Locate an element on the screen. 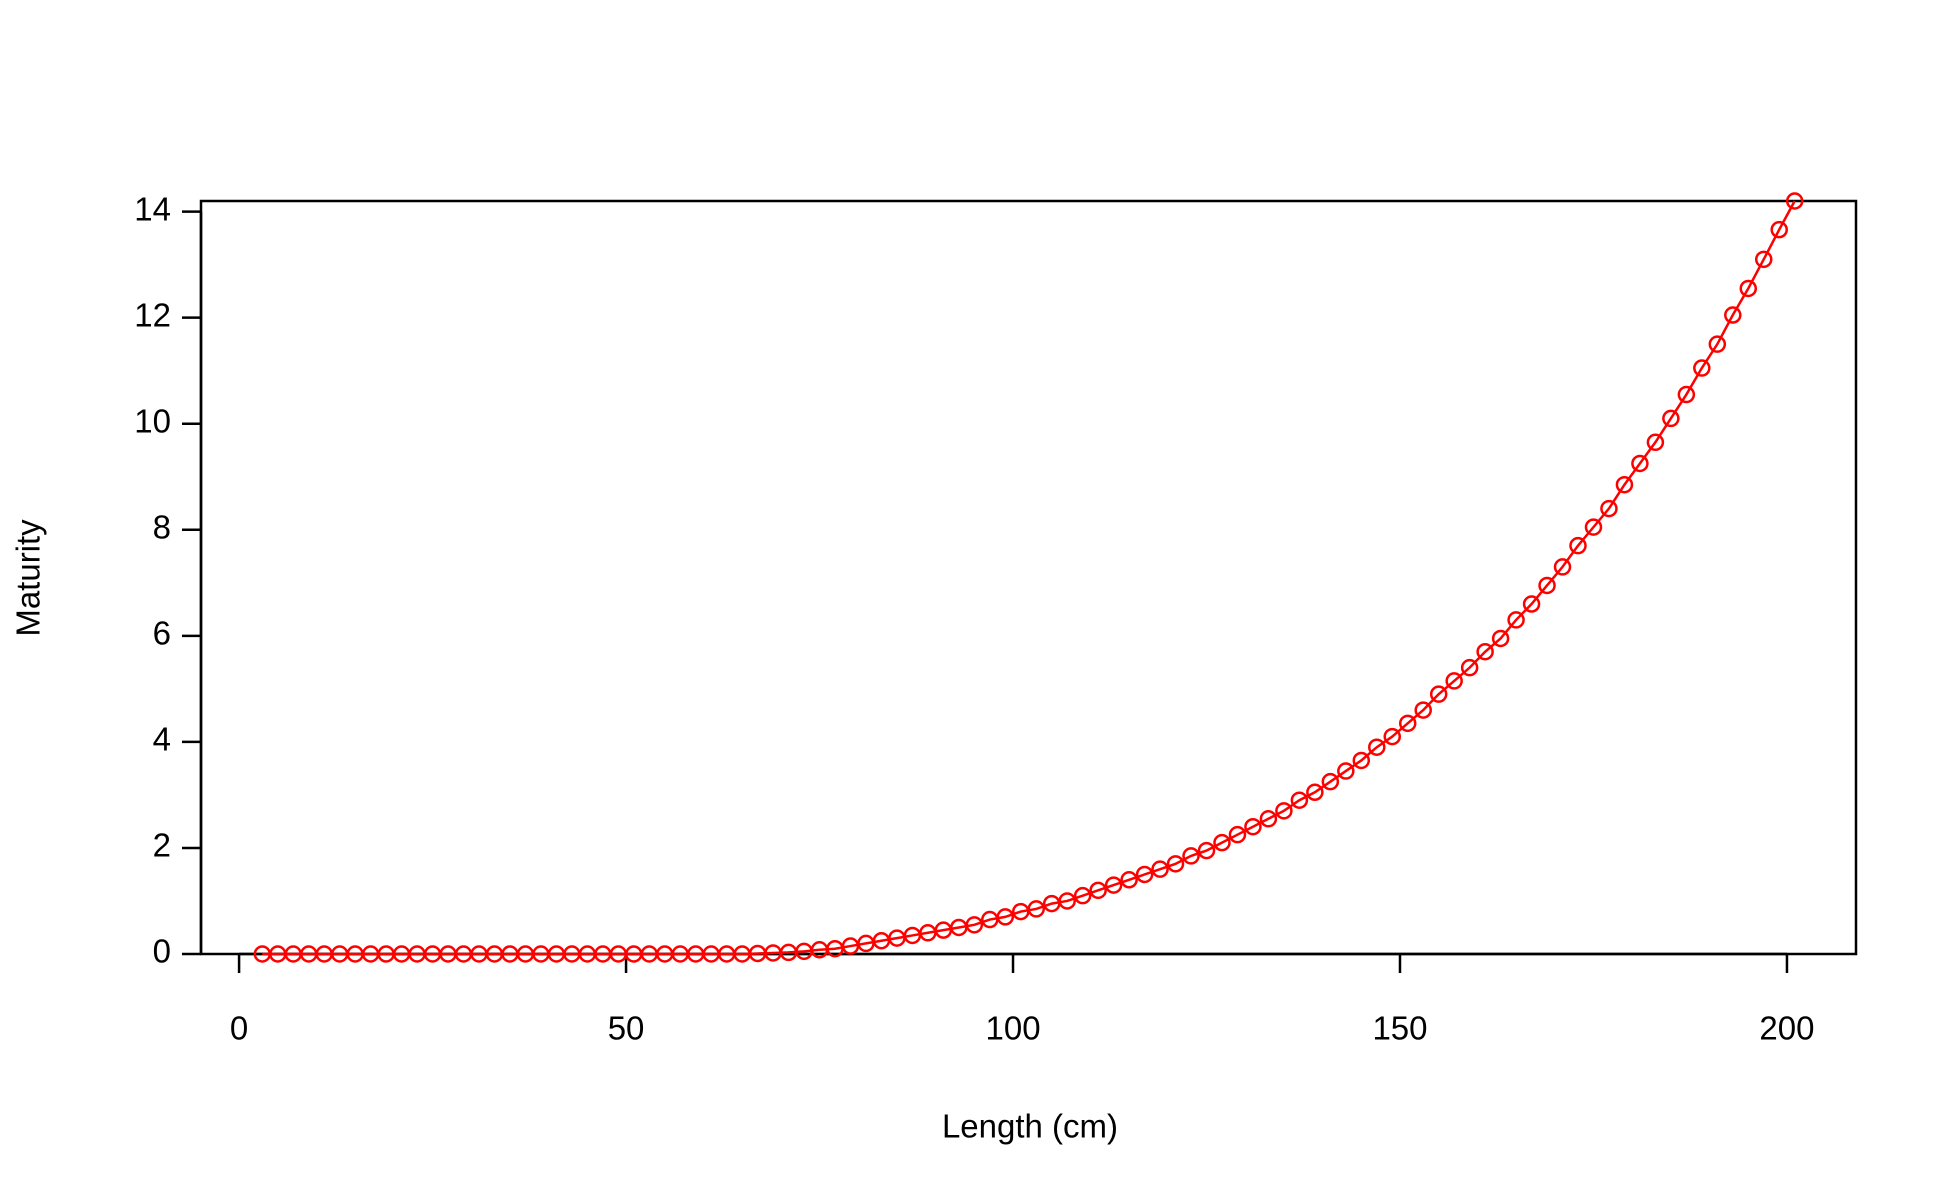 Image resolution: width=1950 pixels, height=1200 pixels. y-axis-label: Maturity is located at coordinates (28, 578).